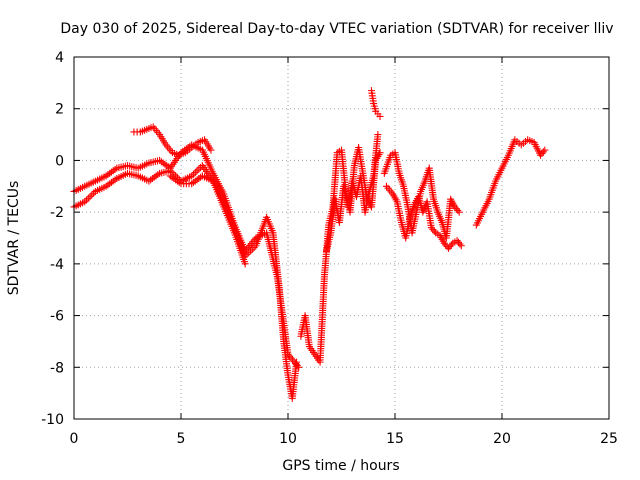  What do you see at coordinates (57, 317) in the screenshot?
I see `y-tick-label: -6` at bounding box center [57, 317].